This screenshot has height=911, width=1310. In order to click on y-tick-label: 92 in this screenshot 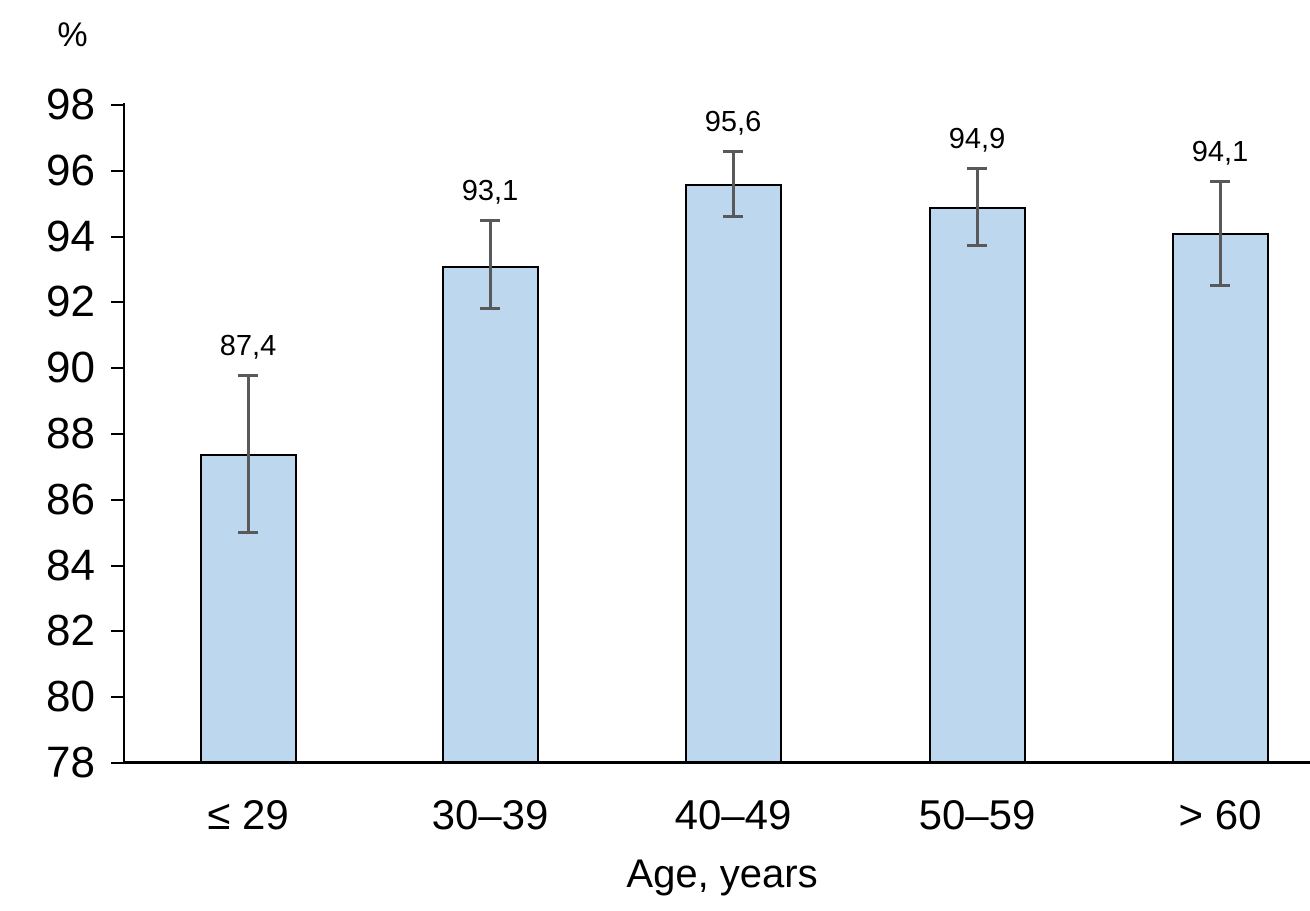, I will do `click(70, 302)`.